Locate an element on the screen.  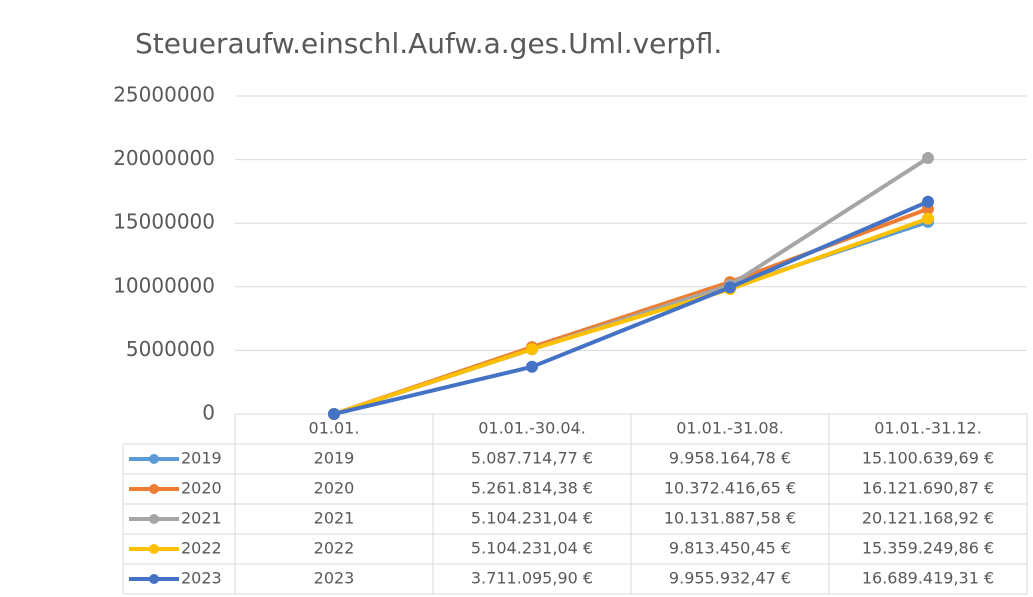
legend-label: 2019 is located at coordinates (201, 458).